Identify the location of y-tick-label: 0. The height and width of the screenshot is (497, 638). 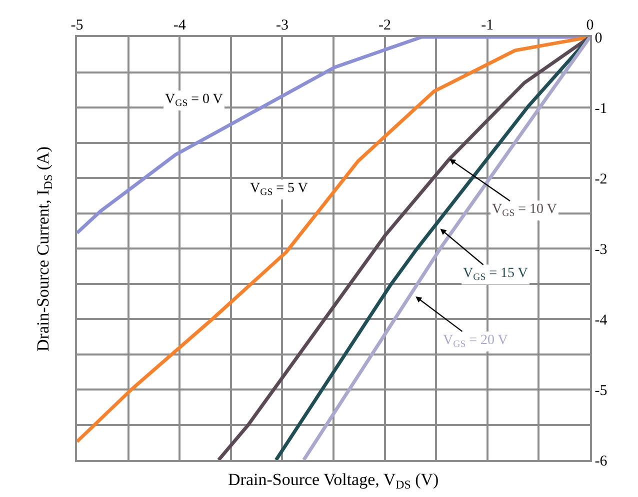
(598, 38).